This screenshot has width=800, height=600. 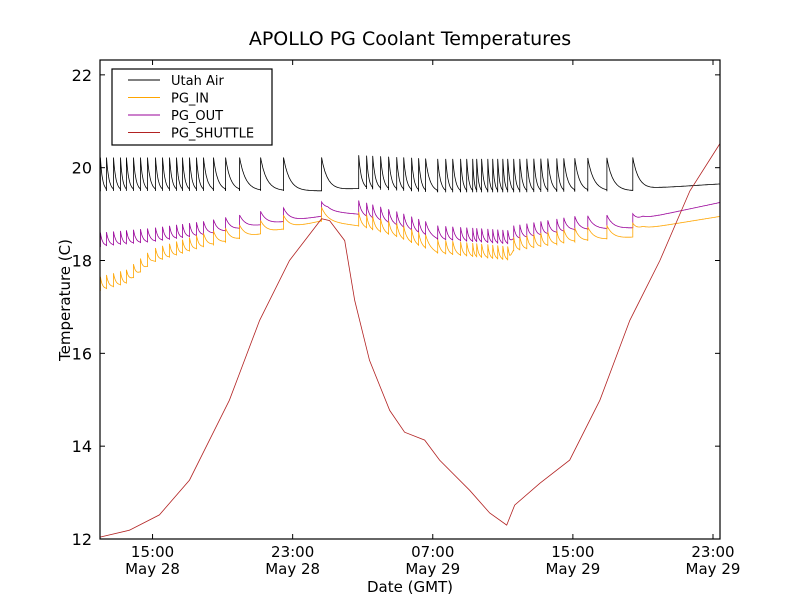 I want to click on y-axis-label: Temperature (C), so click(x=65, y=300).